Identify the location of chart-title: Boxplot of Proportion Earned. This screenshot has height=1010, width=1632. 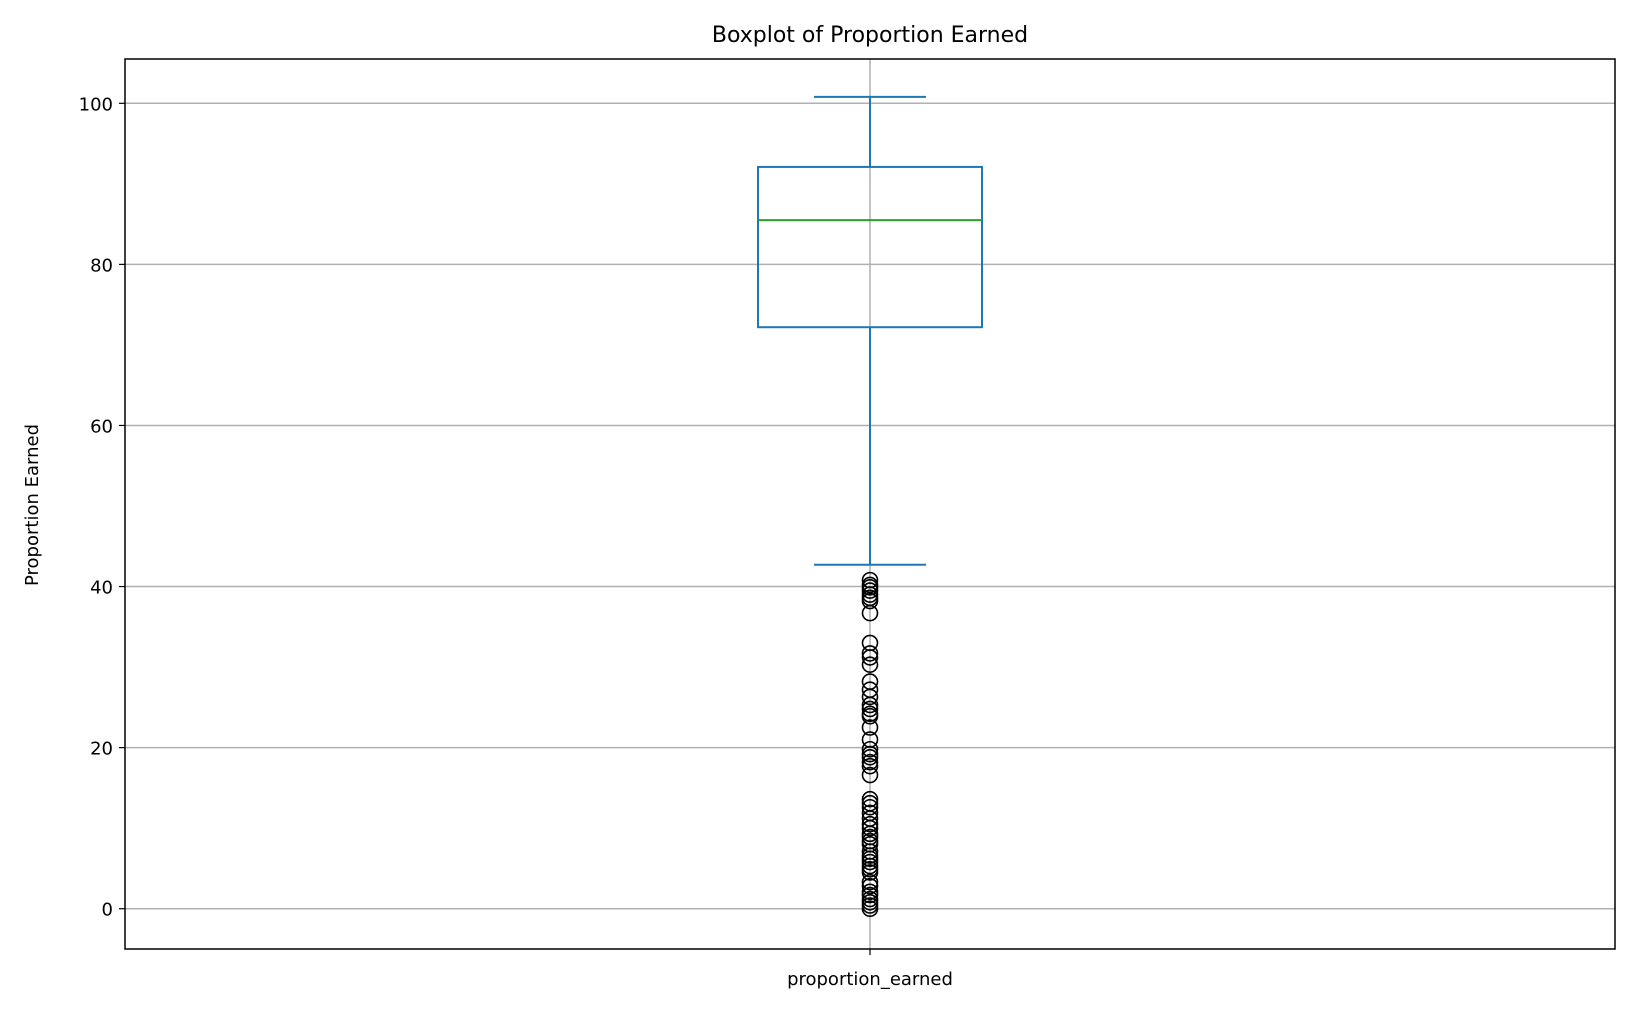
(870, 35).